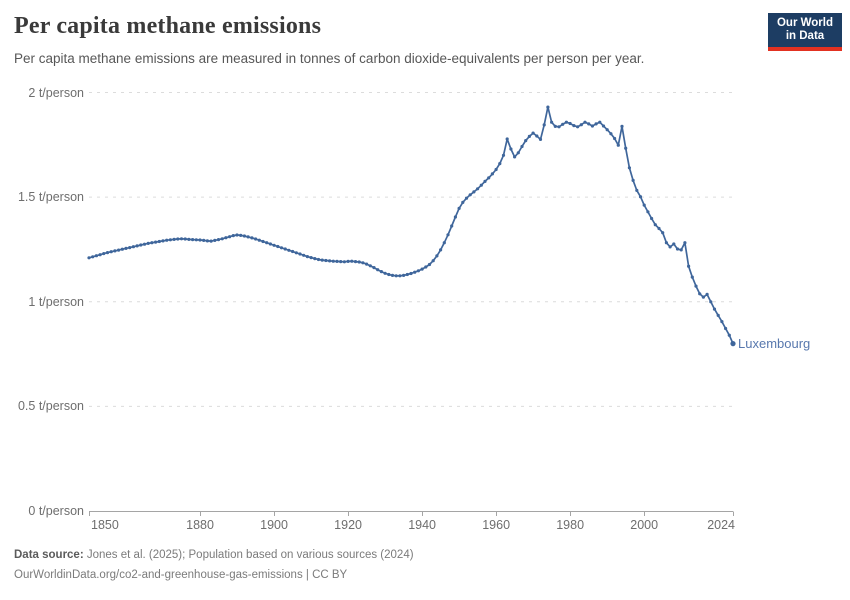 The width and height of the screenshot is (850, 600). I want to click on x-axis-tick-label: 2000, so click(644, 525).